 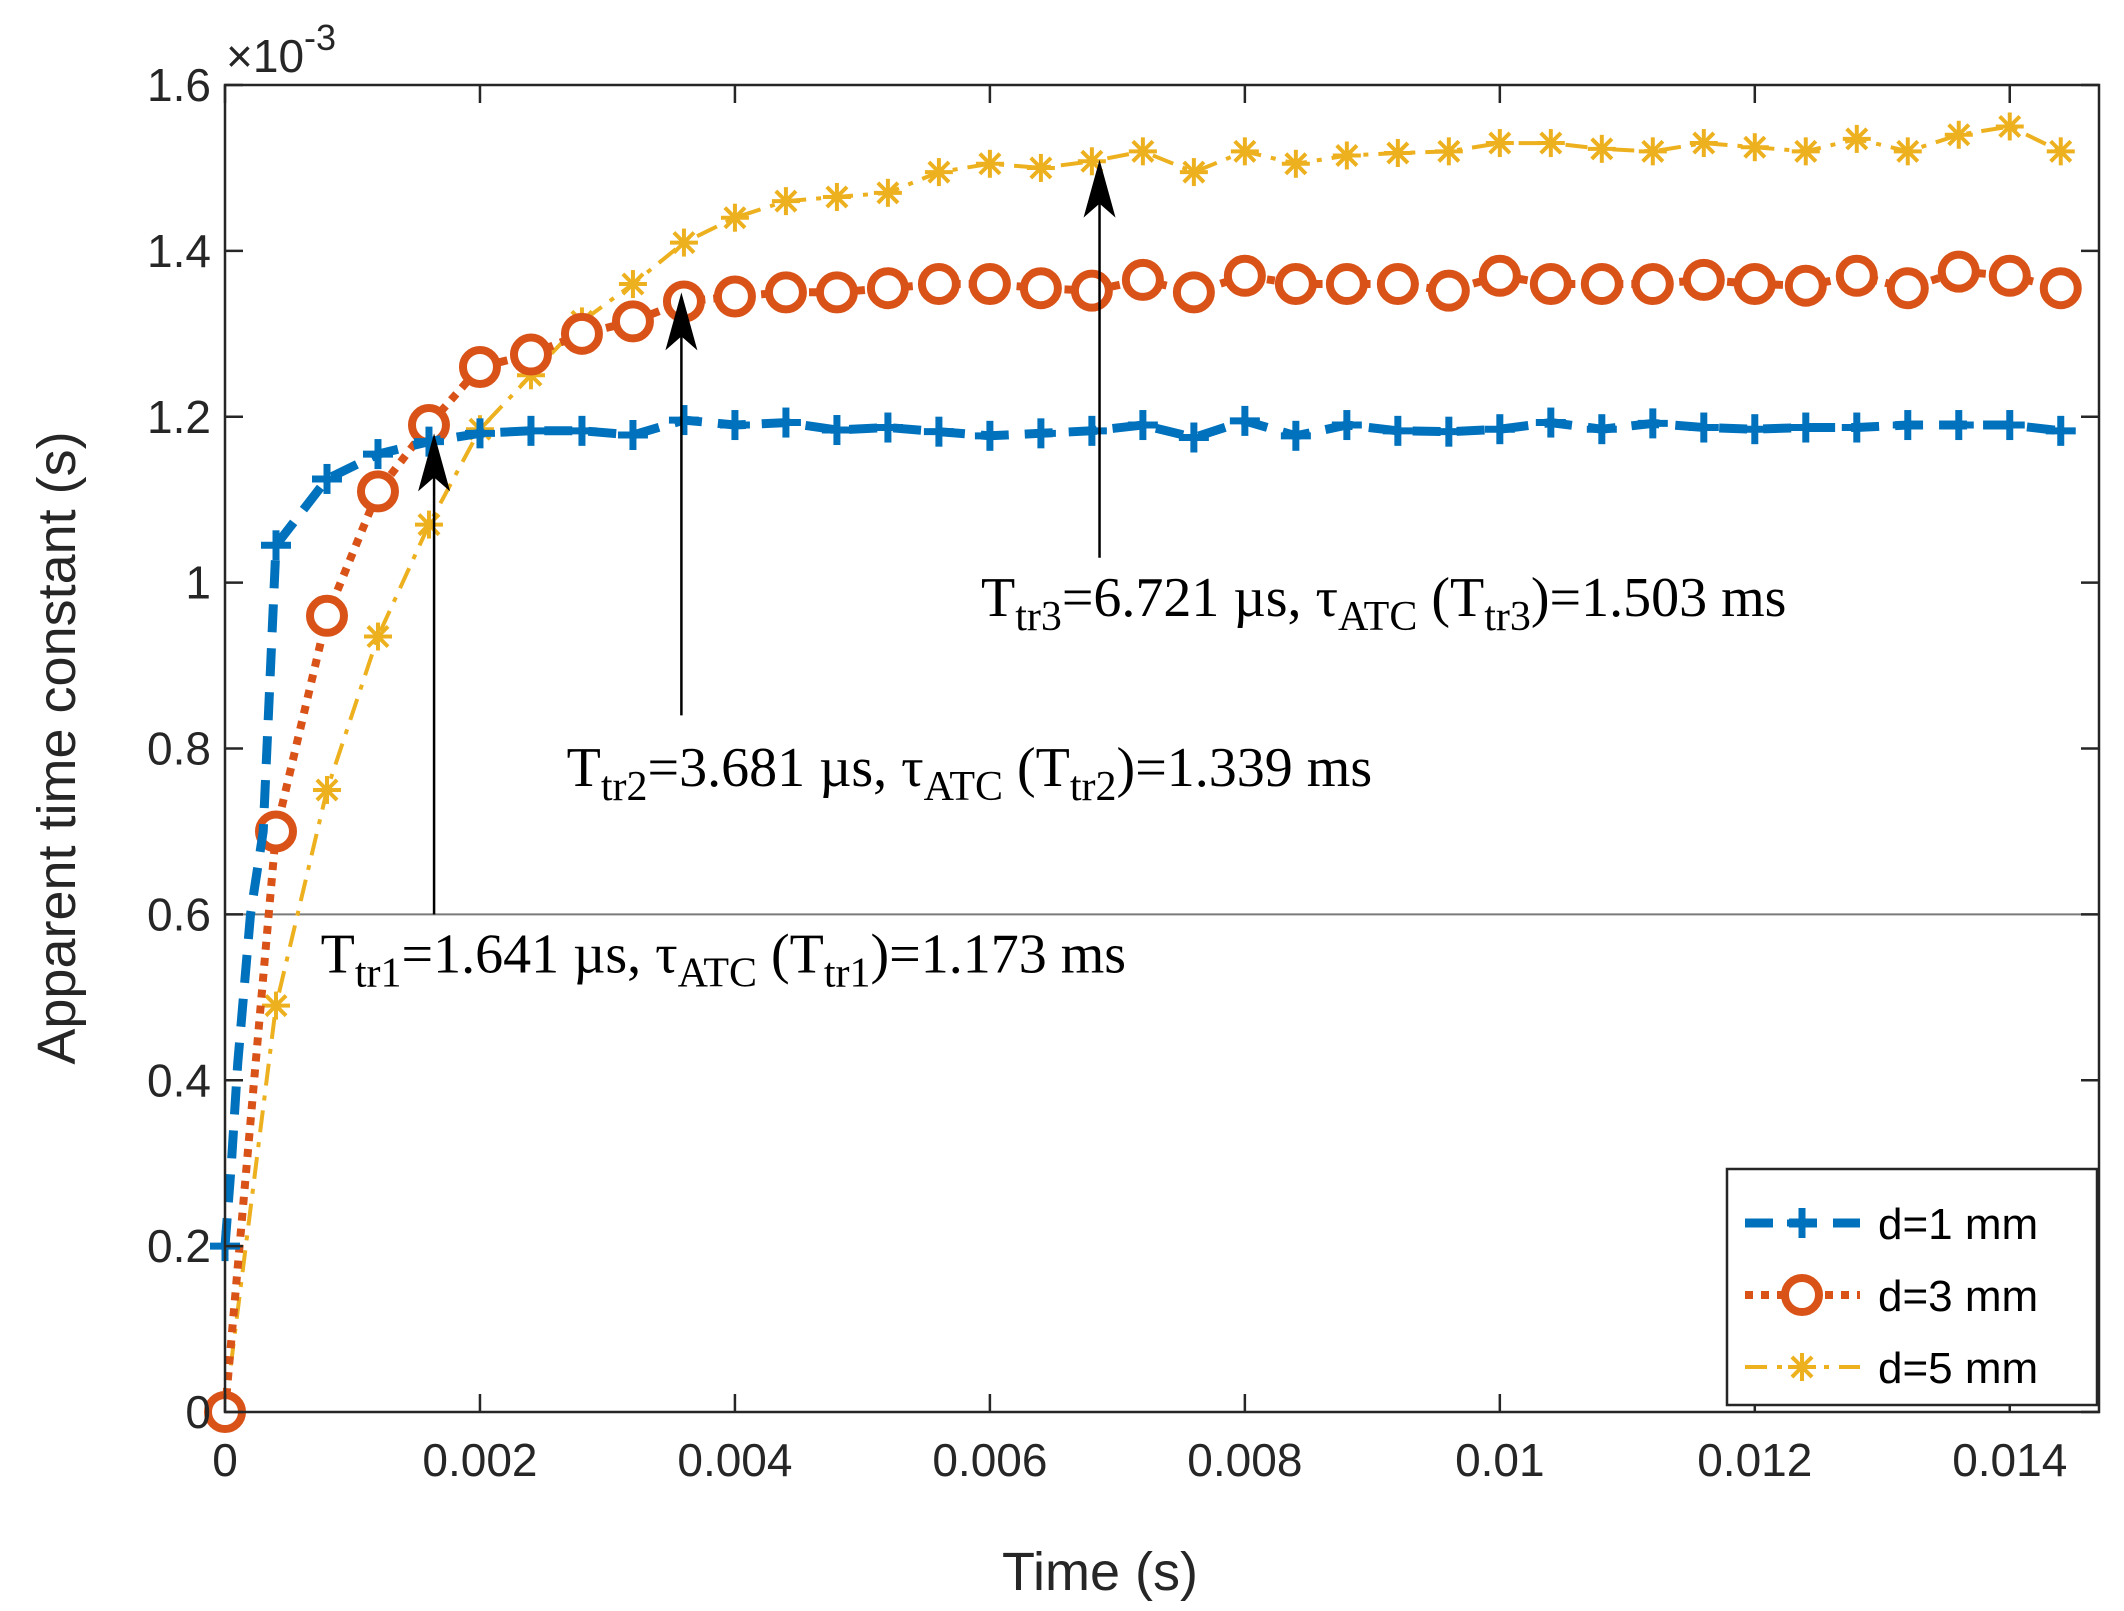 What do you see at coordinates (179, 914) in the screenshot?
I see `y-tick-label: 0.6` at bounding box center [179, 914].